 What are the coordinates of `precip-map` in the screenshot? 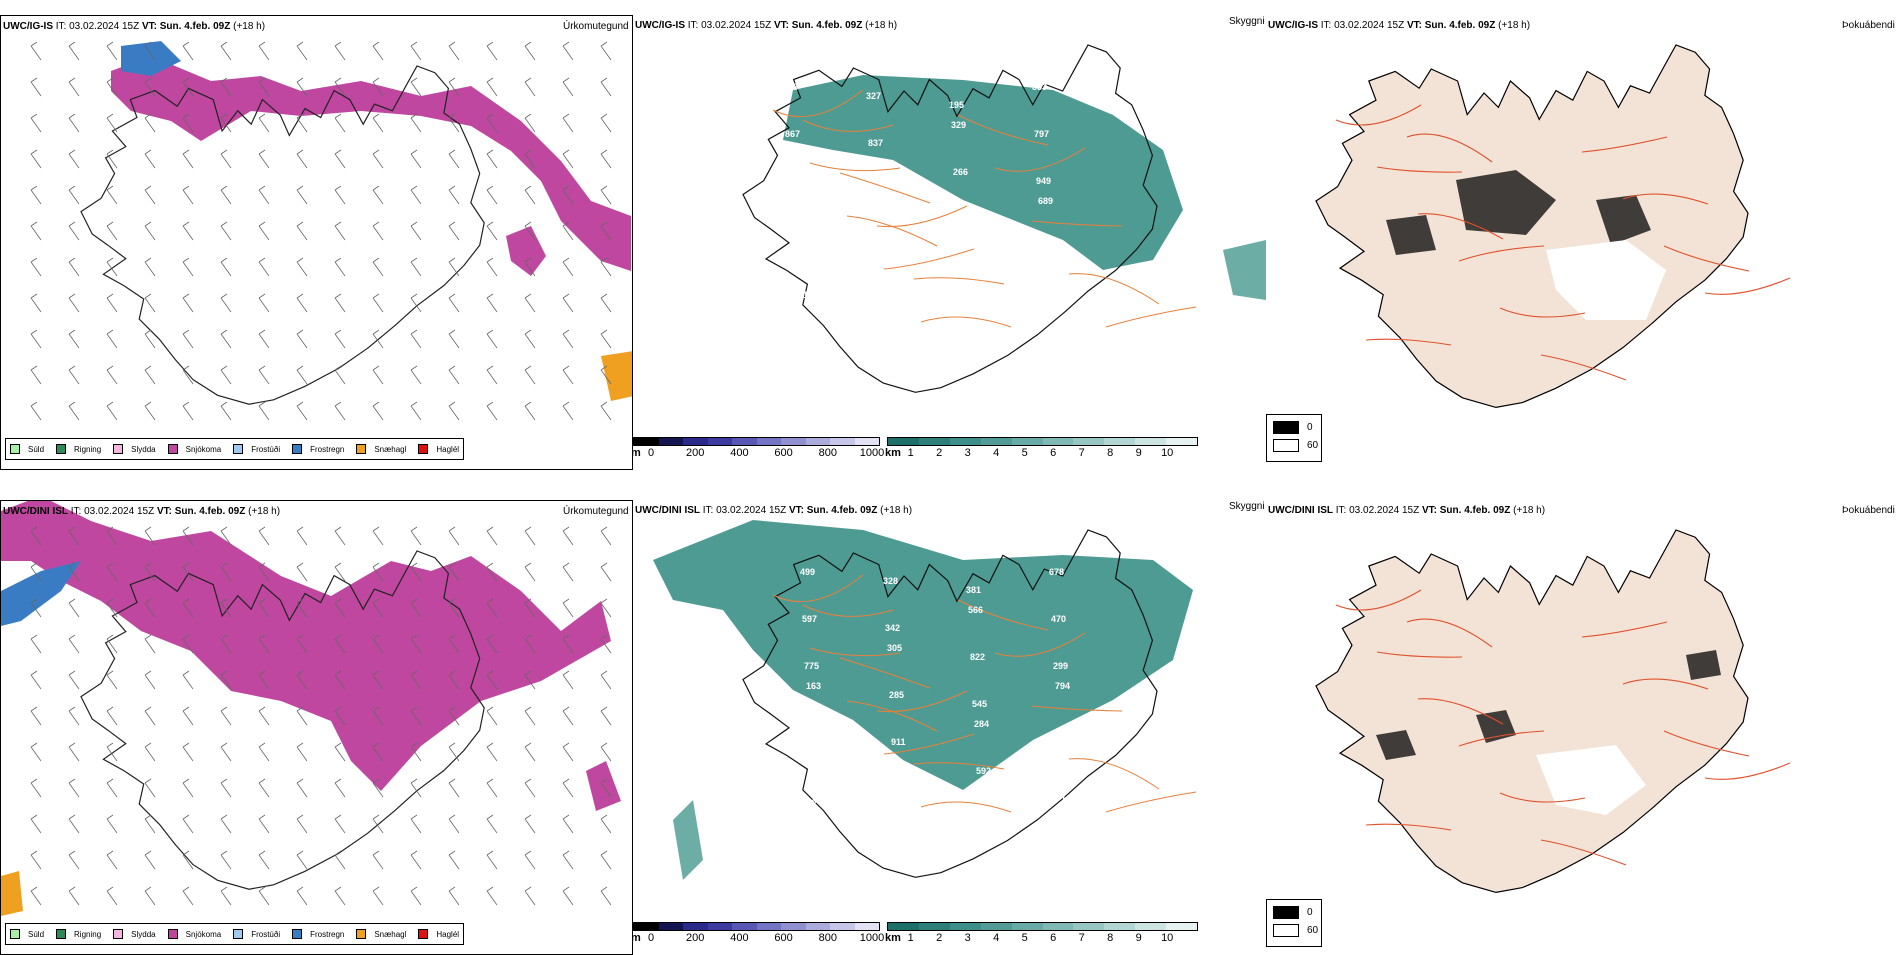 It's located at (331, 231).